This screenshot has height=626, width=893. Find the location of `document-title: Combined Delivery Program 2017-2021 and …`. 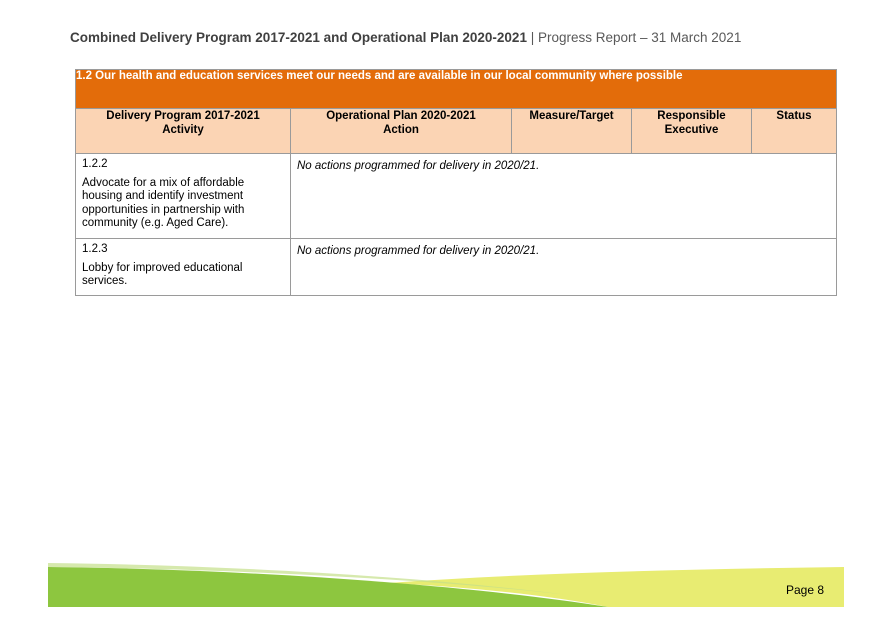

document-title: Combined Delivery Program 2017-2021 and … is located at coordinates (298, 37).